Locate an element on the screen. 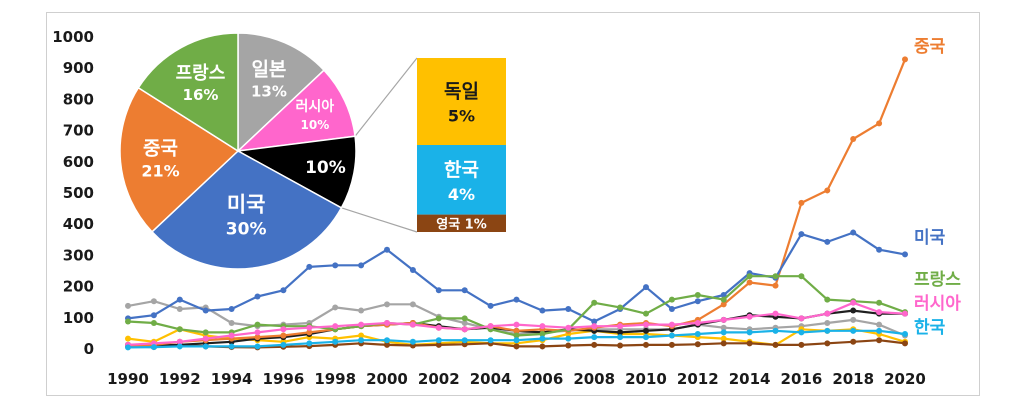  x-tick-label: 2002 is located at coordinates (439, 379).